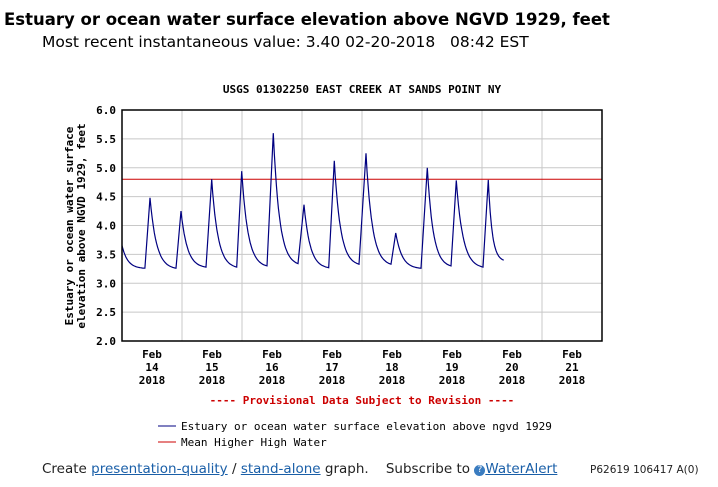 This screenshot has width=718, height=487. What do you see at coordinates (391, 367) in the screenshot?
I see `x-tick-label-day: 18` at bounding box center [391, 367].